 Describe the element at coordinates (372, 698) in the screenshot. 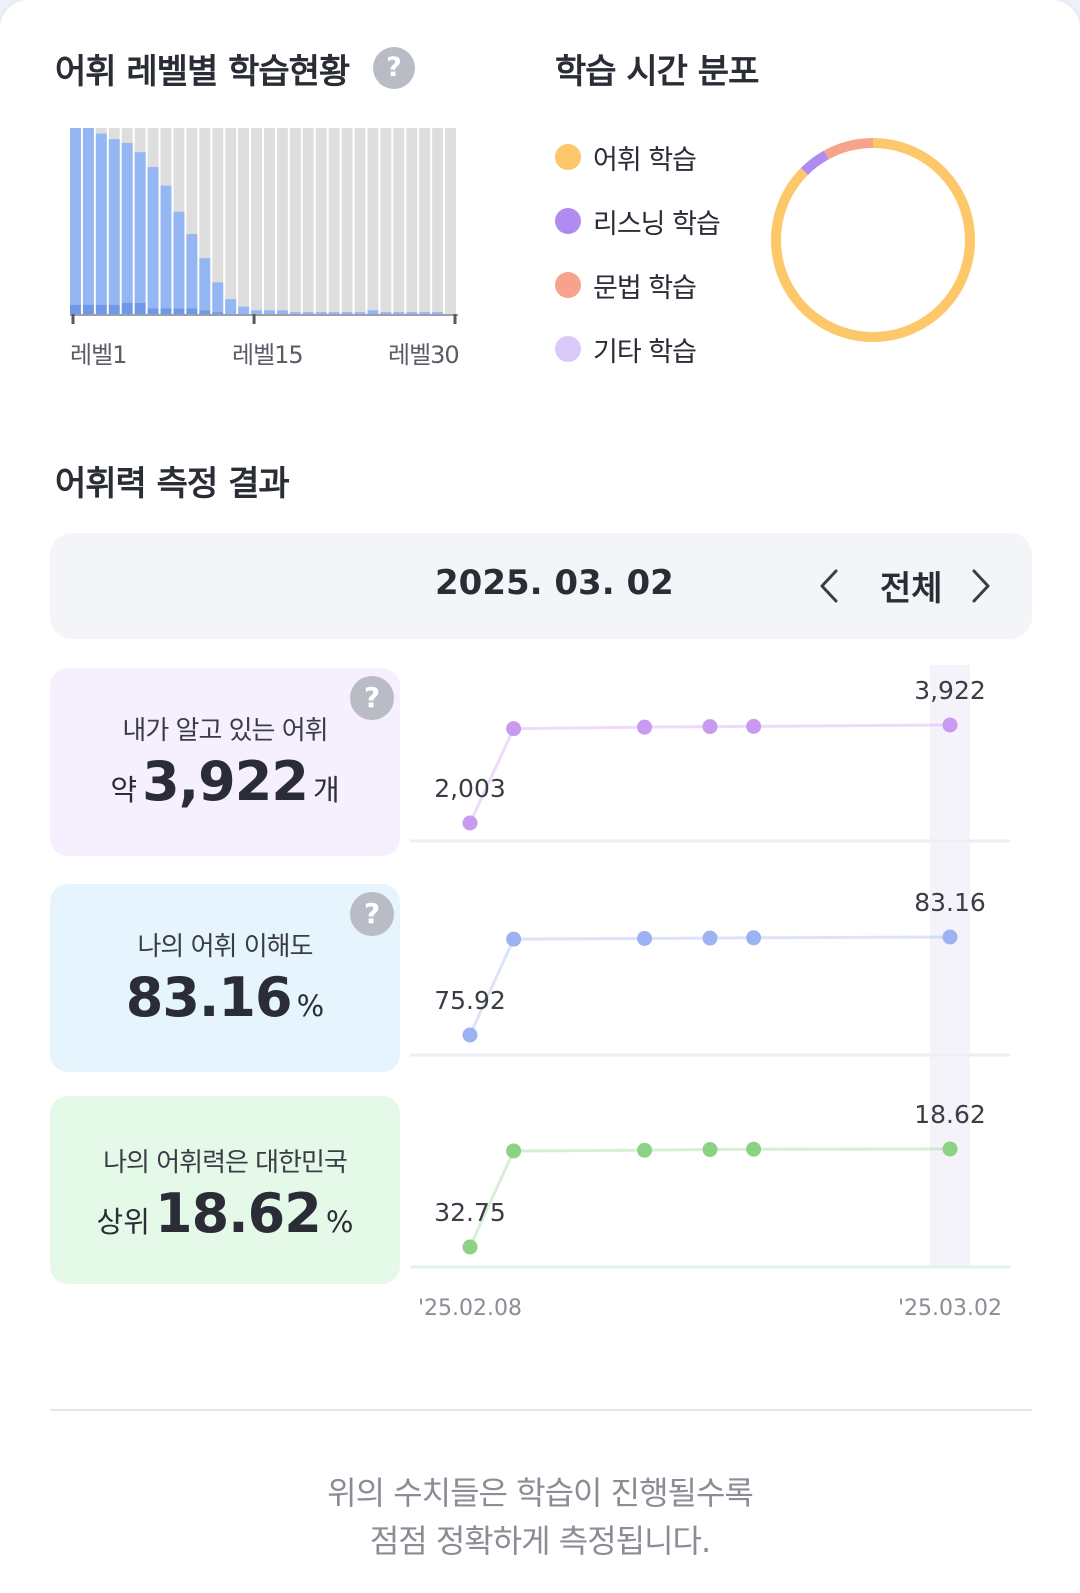

I see `known-words-help-icon: ?` at that location.